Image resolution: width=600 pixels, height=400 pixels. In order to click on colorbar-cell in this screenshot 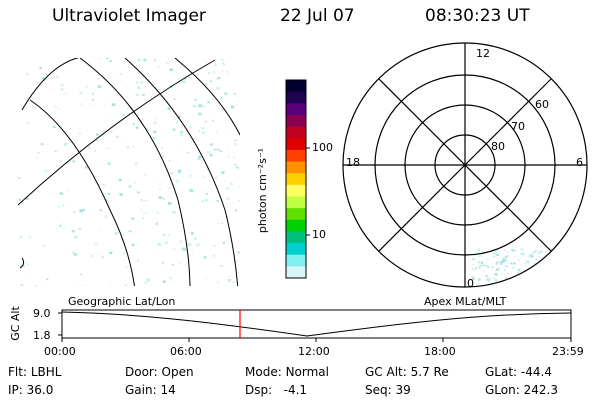, I will do `click(296, 97)`.